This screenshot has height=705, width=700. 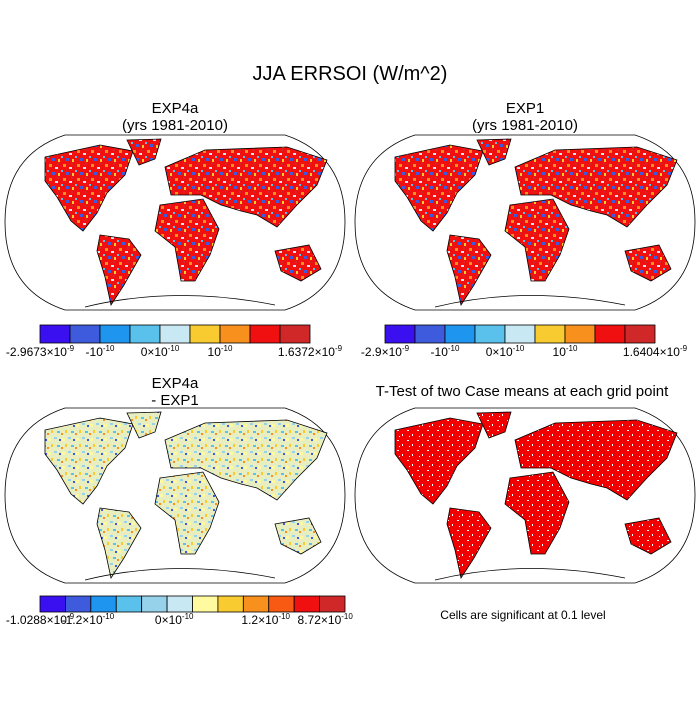 I want to click on label-base: -2.9673×10, so click(x=36, y=352).